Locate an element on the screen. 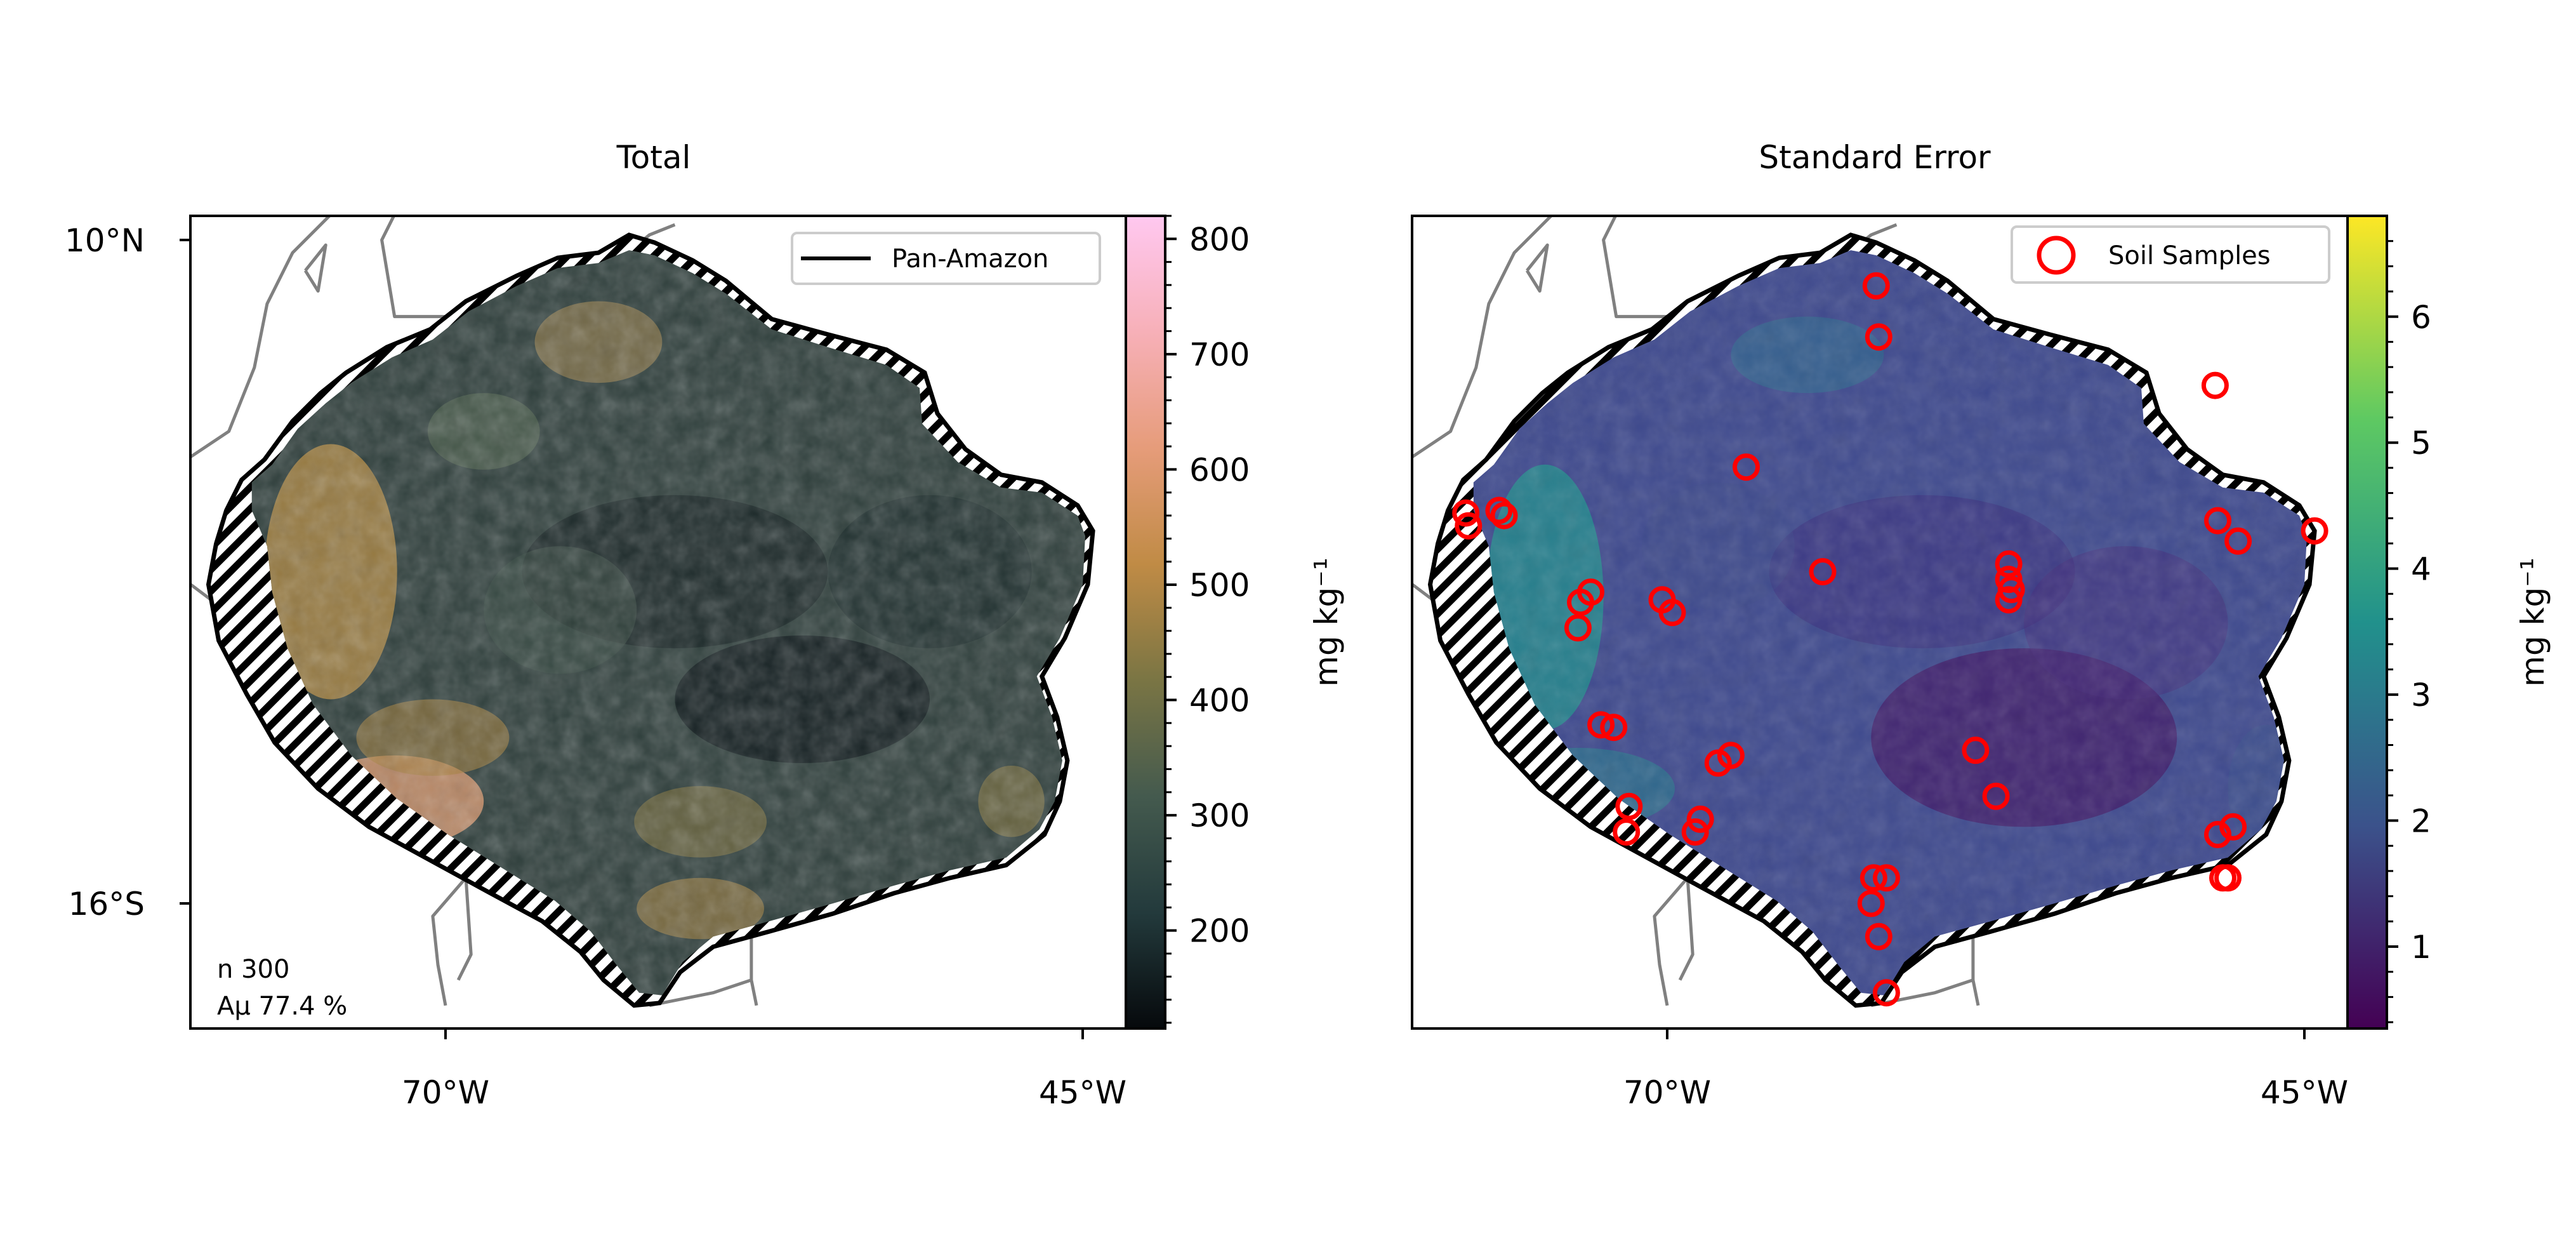 This screenshot has width=2576, height=1238. y-tick-label: 10°N is located at coordinates (105, 241).